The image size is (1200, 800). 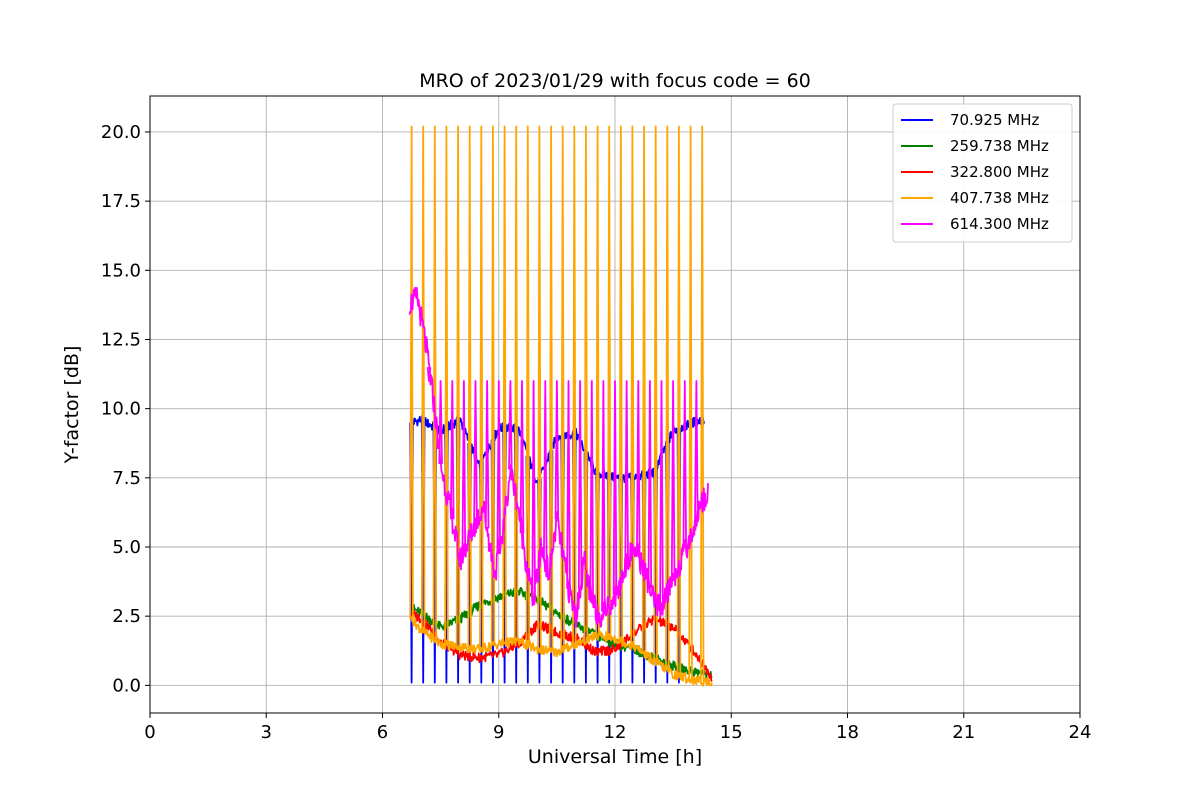 I want to click on legend-label: 407.738 MHz, so click(x=999, y=198).